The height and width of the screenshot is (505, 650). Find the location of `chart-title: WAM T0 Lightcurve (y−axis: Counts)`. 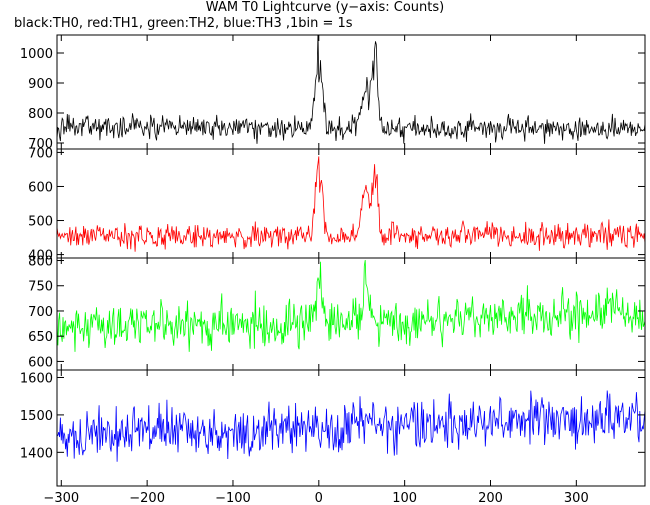

chart-title: WAM T0 Lightcurve (y−axis: Counts) is located at coordinates (325, 7).